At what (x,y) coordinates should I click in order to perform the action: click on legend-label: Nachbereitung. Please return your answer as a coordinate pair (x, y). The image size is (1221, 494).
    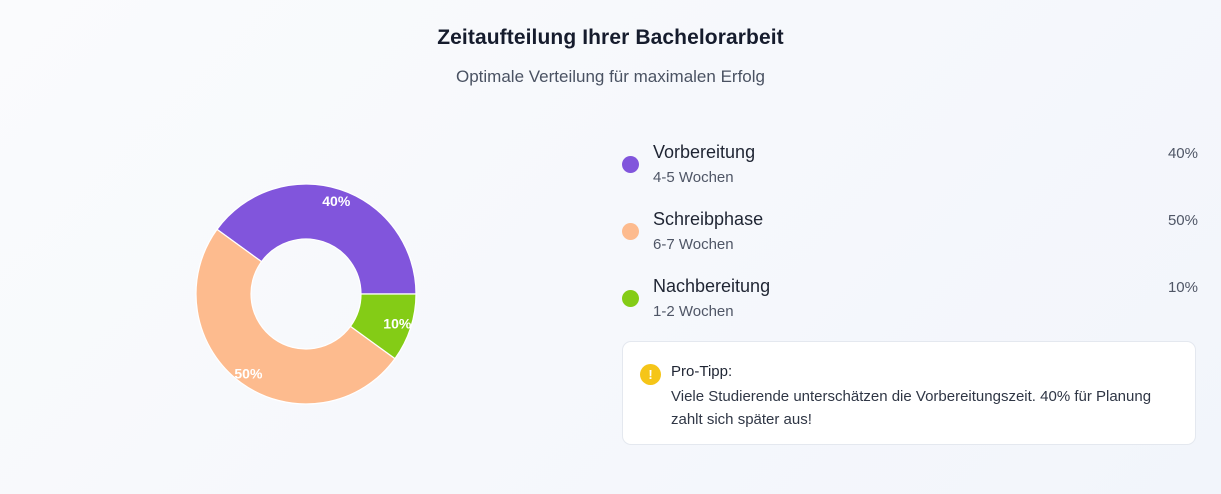
    Looking at the image, I should click on (712, 286).